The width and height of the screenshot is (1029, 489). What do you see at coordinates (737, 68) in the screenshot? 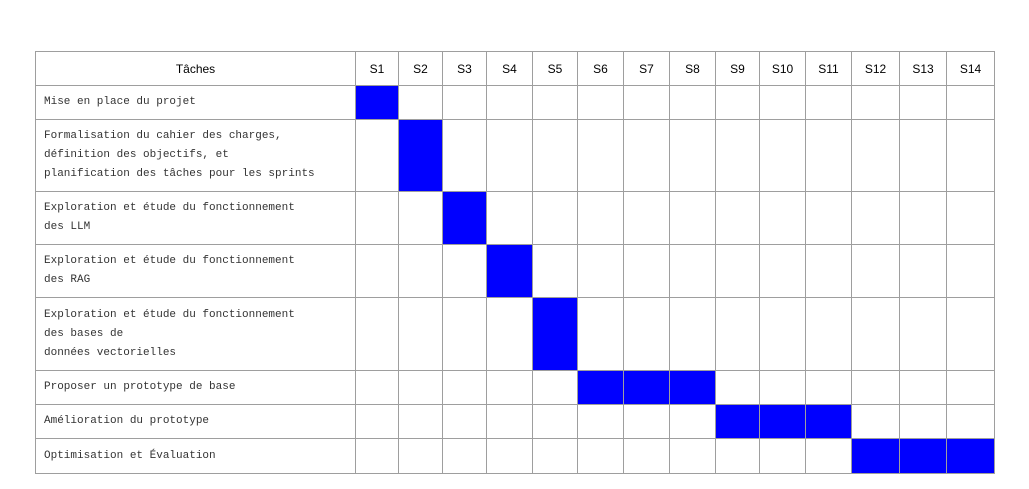
I see `week-header-s9: S9` at bounding box center [737, 68].